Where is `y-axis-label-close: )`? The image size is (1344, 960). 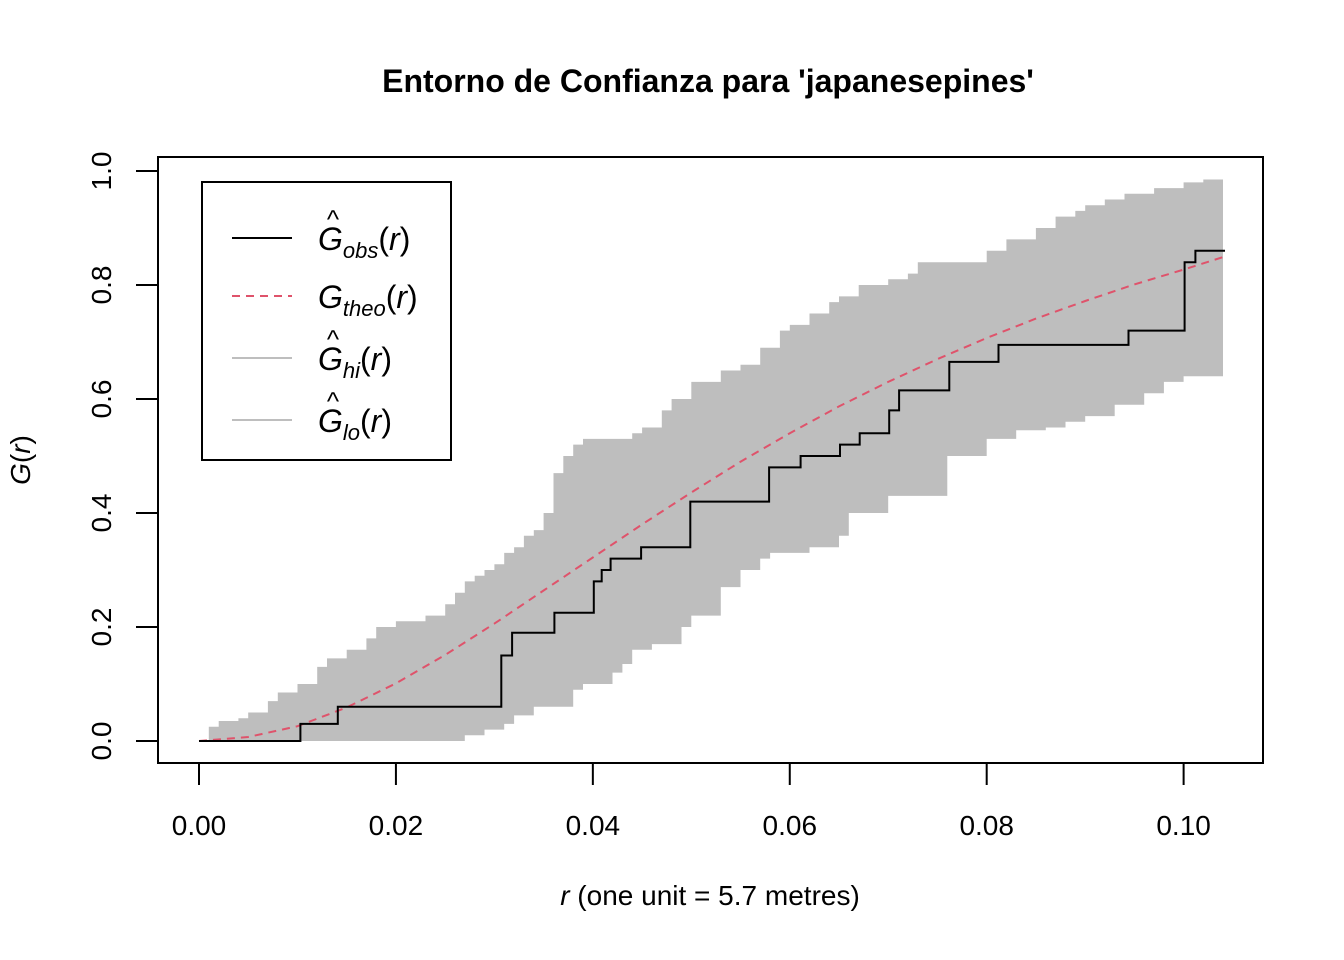 y-axis-label-close: ) is located at coordinates (20, 439).